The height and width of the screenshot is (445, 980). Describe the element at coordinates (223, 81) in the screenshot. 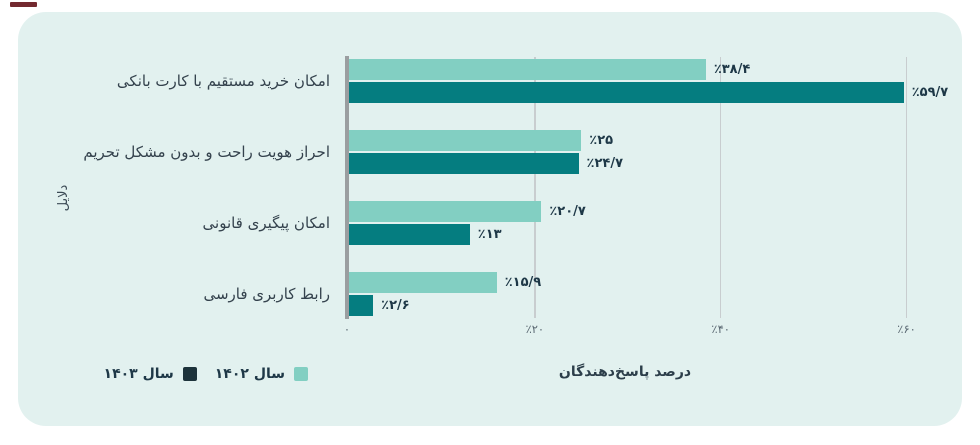

I see `category-label: امکان خرید مستقیم با کارت بانکی` at that location.